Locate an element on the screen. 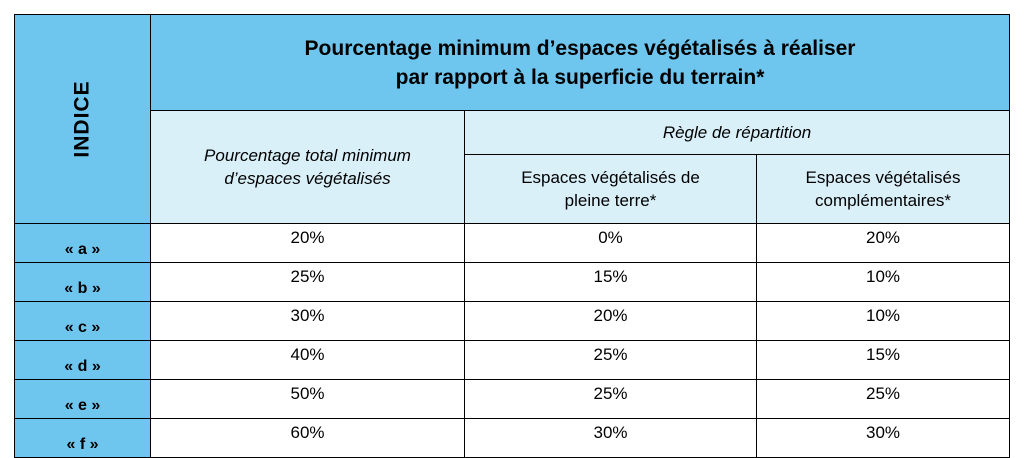 The height and width of the screenshot is (458, 1024). indice-cell: « a » is located at coordinates (82, 243).